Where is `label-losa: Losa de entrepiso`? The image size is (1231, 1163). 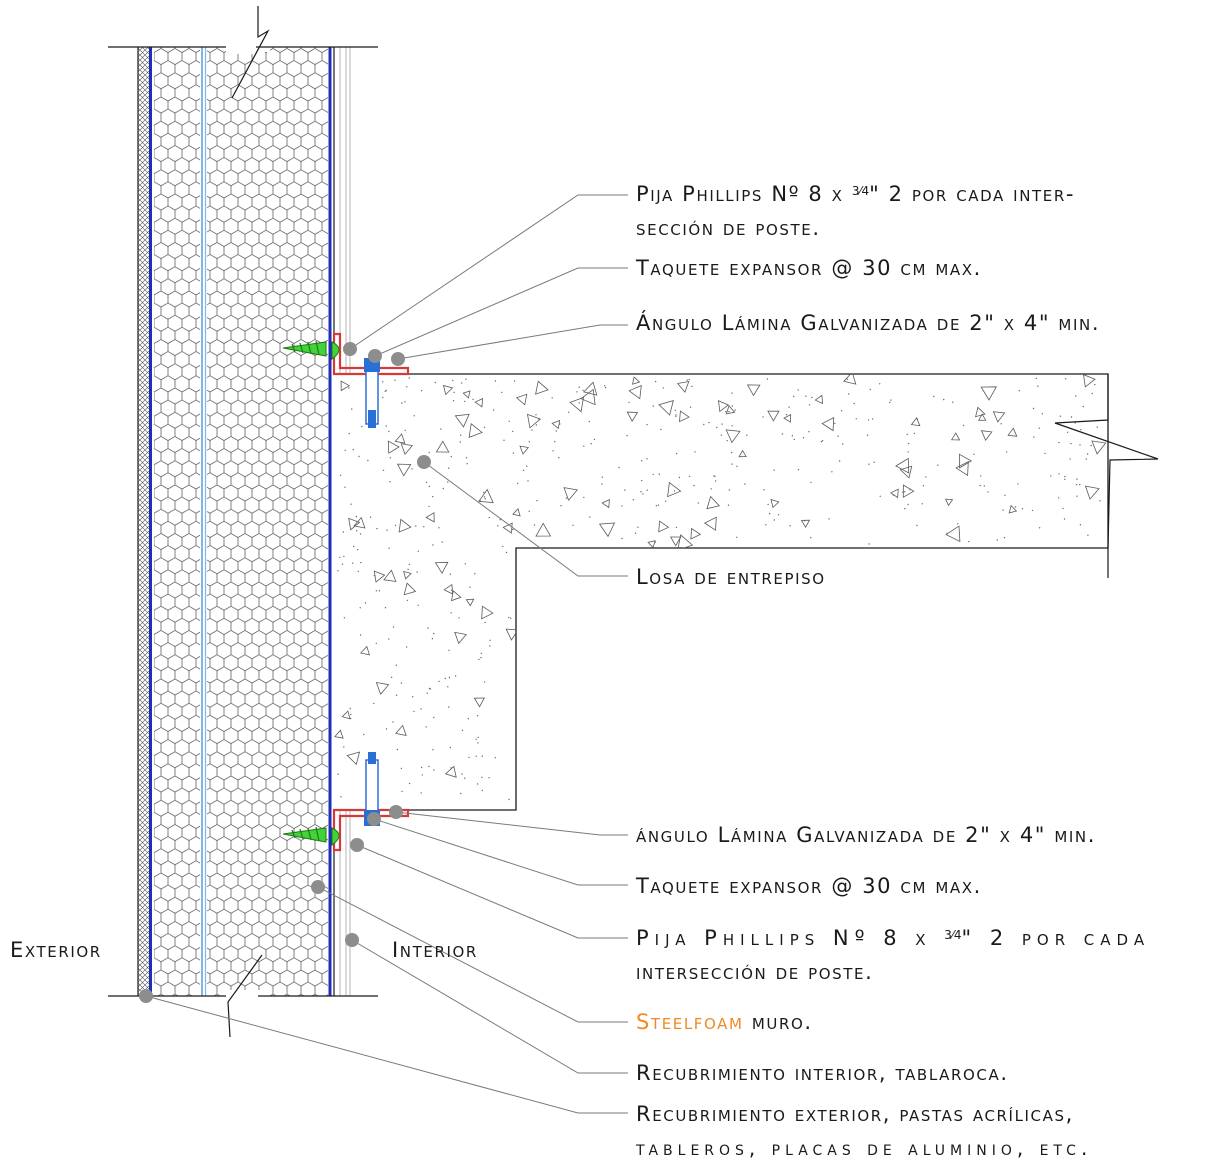 label-losa: Losa de entrepiso is located at coordinates (731, 577).